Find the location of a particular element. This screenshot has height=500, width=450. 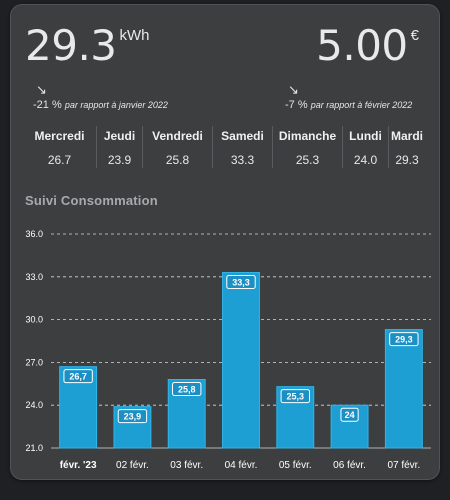

cost-delta-text: par rapport à février 2022 is located at coordinates (361, 105).